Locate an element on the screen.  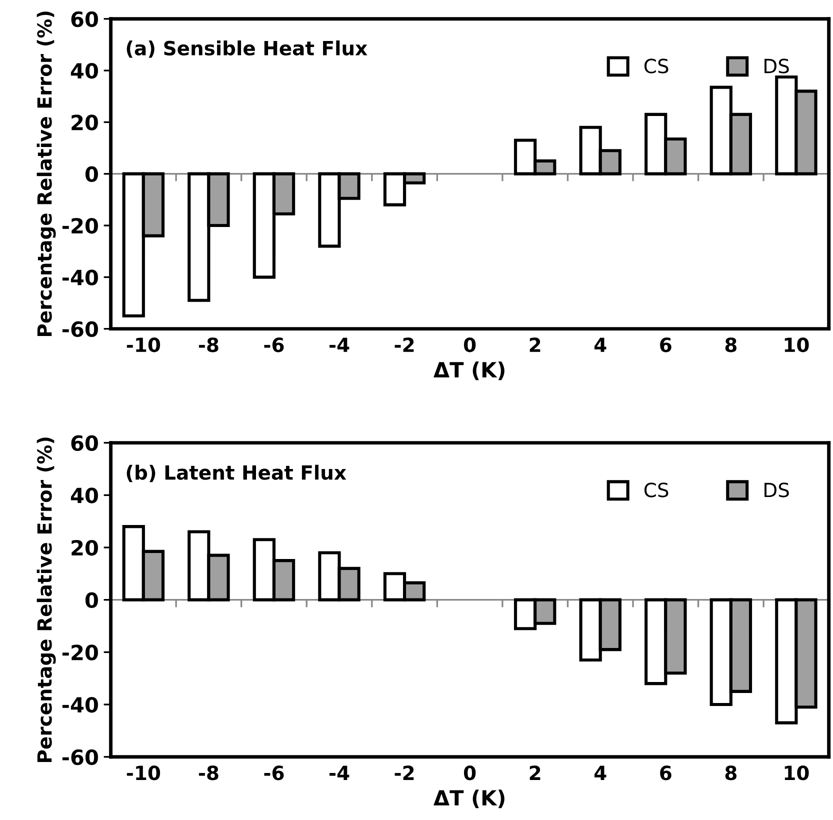
text: (a) Sensible Heat Flux is located at coordinates (247, 49).